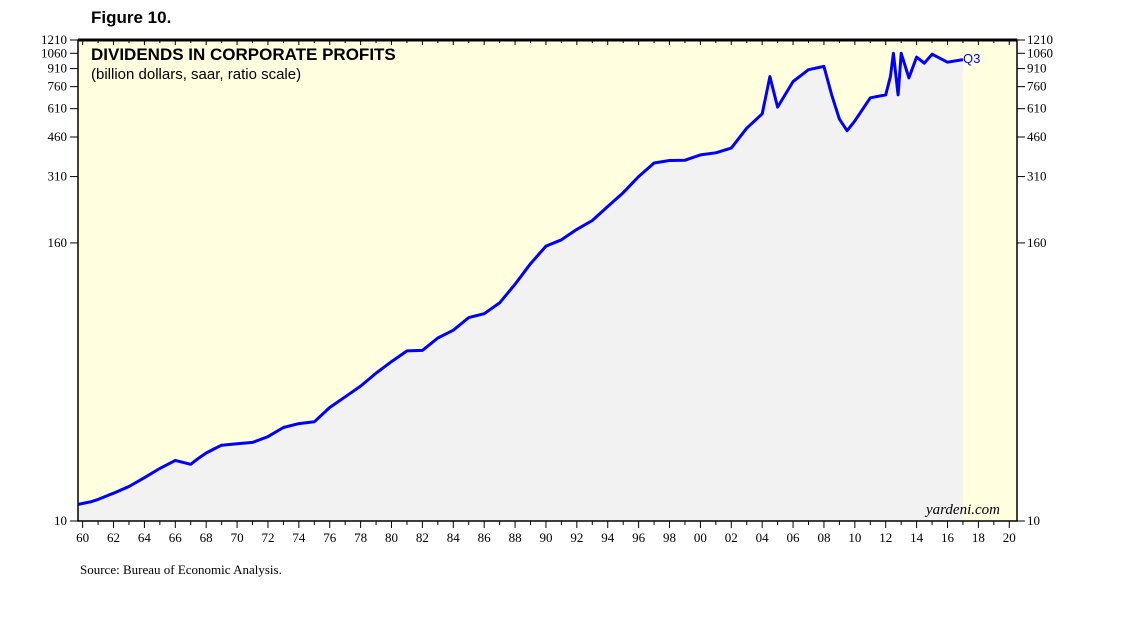 The image size is (1138, 621). What do you see at coordinates (1037, 68) in the screenshot?
I see `right-y-tick-label-910: 910` at bounding box center [1037, 68].